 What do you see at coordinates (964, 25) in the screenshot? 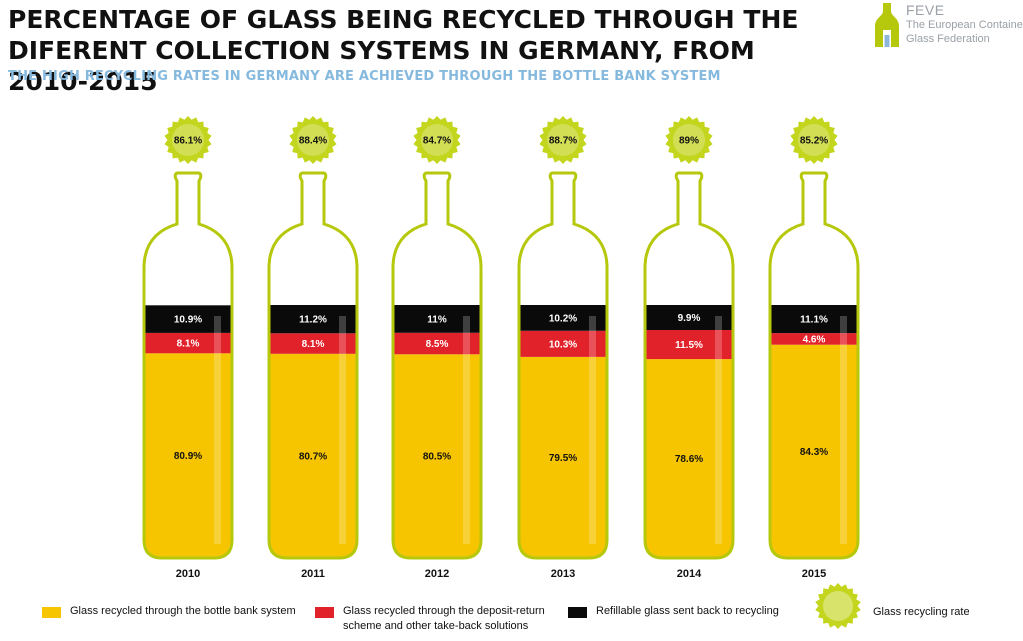
I see `logo-tagline-1: The European Container` at bounding box center [964, 25].